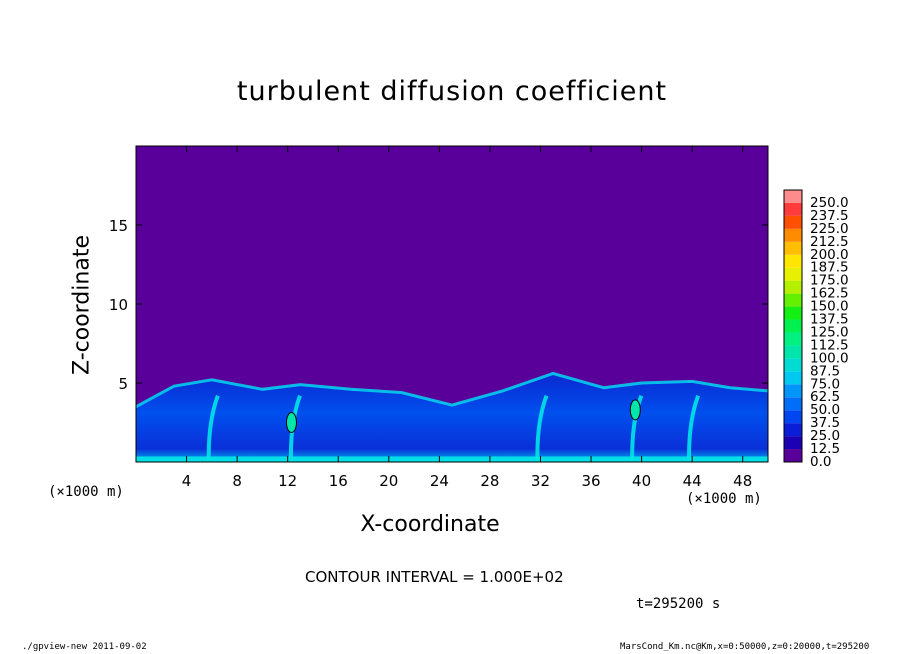 This screenshot has height=654, width=904. I want to click on colorbar-label: 125.0, so click(829, 332).